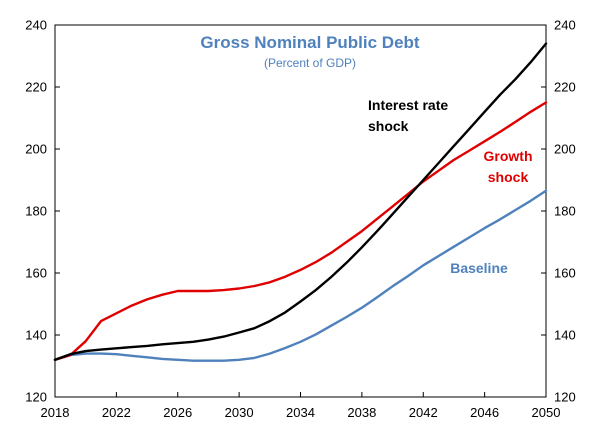 This screenshot has width=589, height=423. Describe the element at coordinates (361, 412) in the screenshot. I see `x-tick-label: 2038` at that location.